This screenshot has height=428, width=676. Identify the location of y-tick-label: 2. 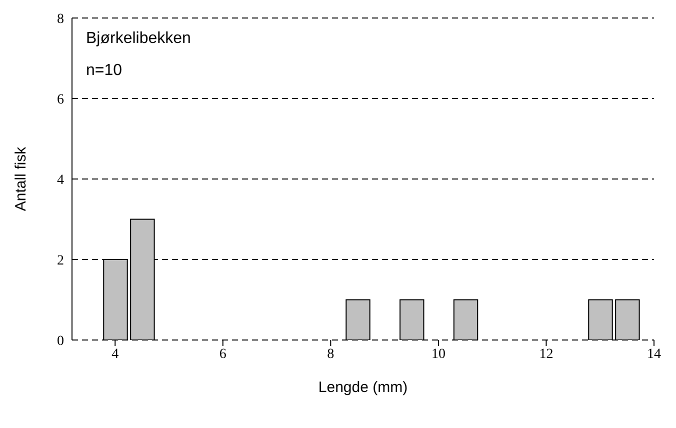
(60, 260).